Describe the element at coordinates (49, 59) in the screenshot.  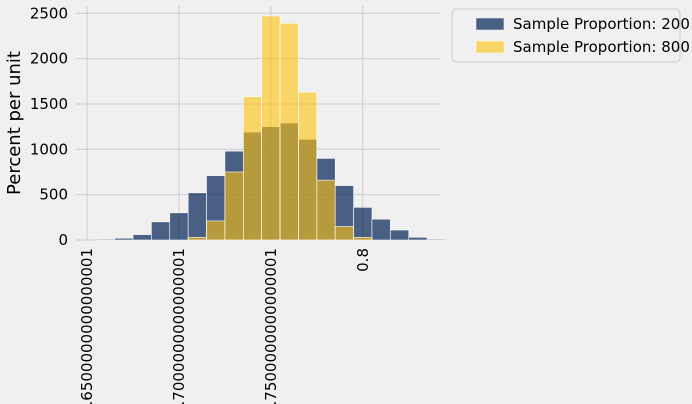
I see `y-tick-label-4: 2000` at that location.